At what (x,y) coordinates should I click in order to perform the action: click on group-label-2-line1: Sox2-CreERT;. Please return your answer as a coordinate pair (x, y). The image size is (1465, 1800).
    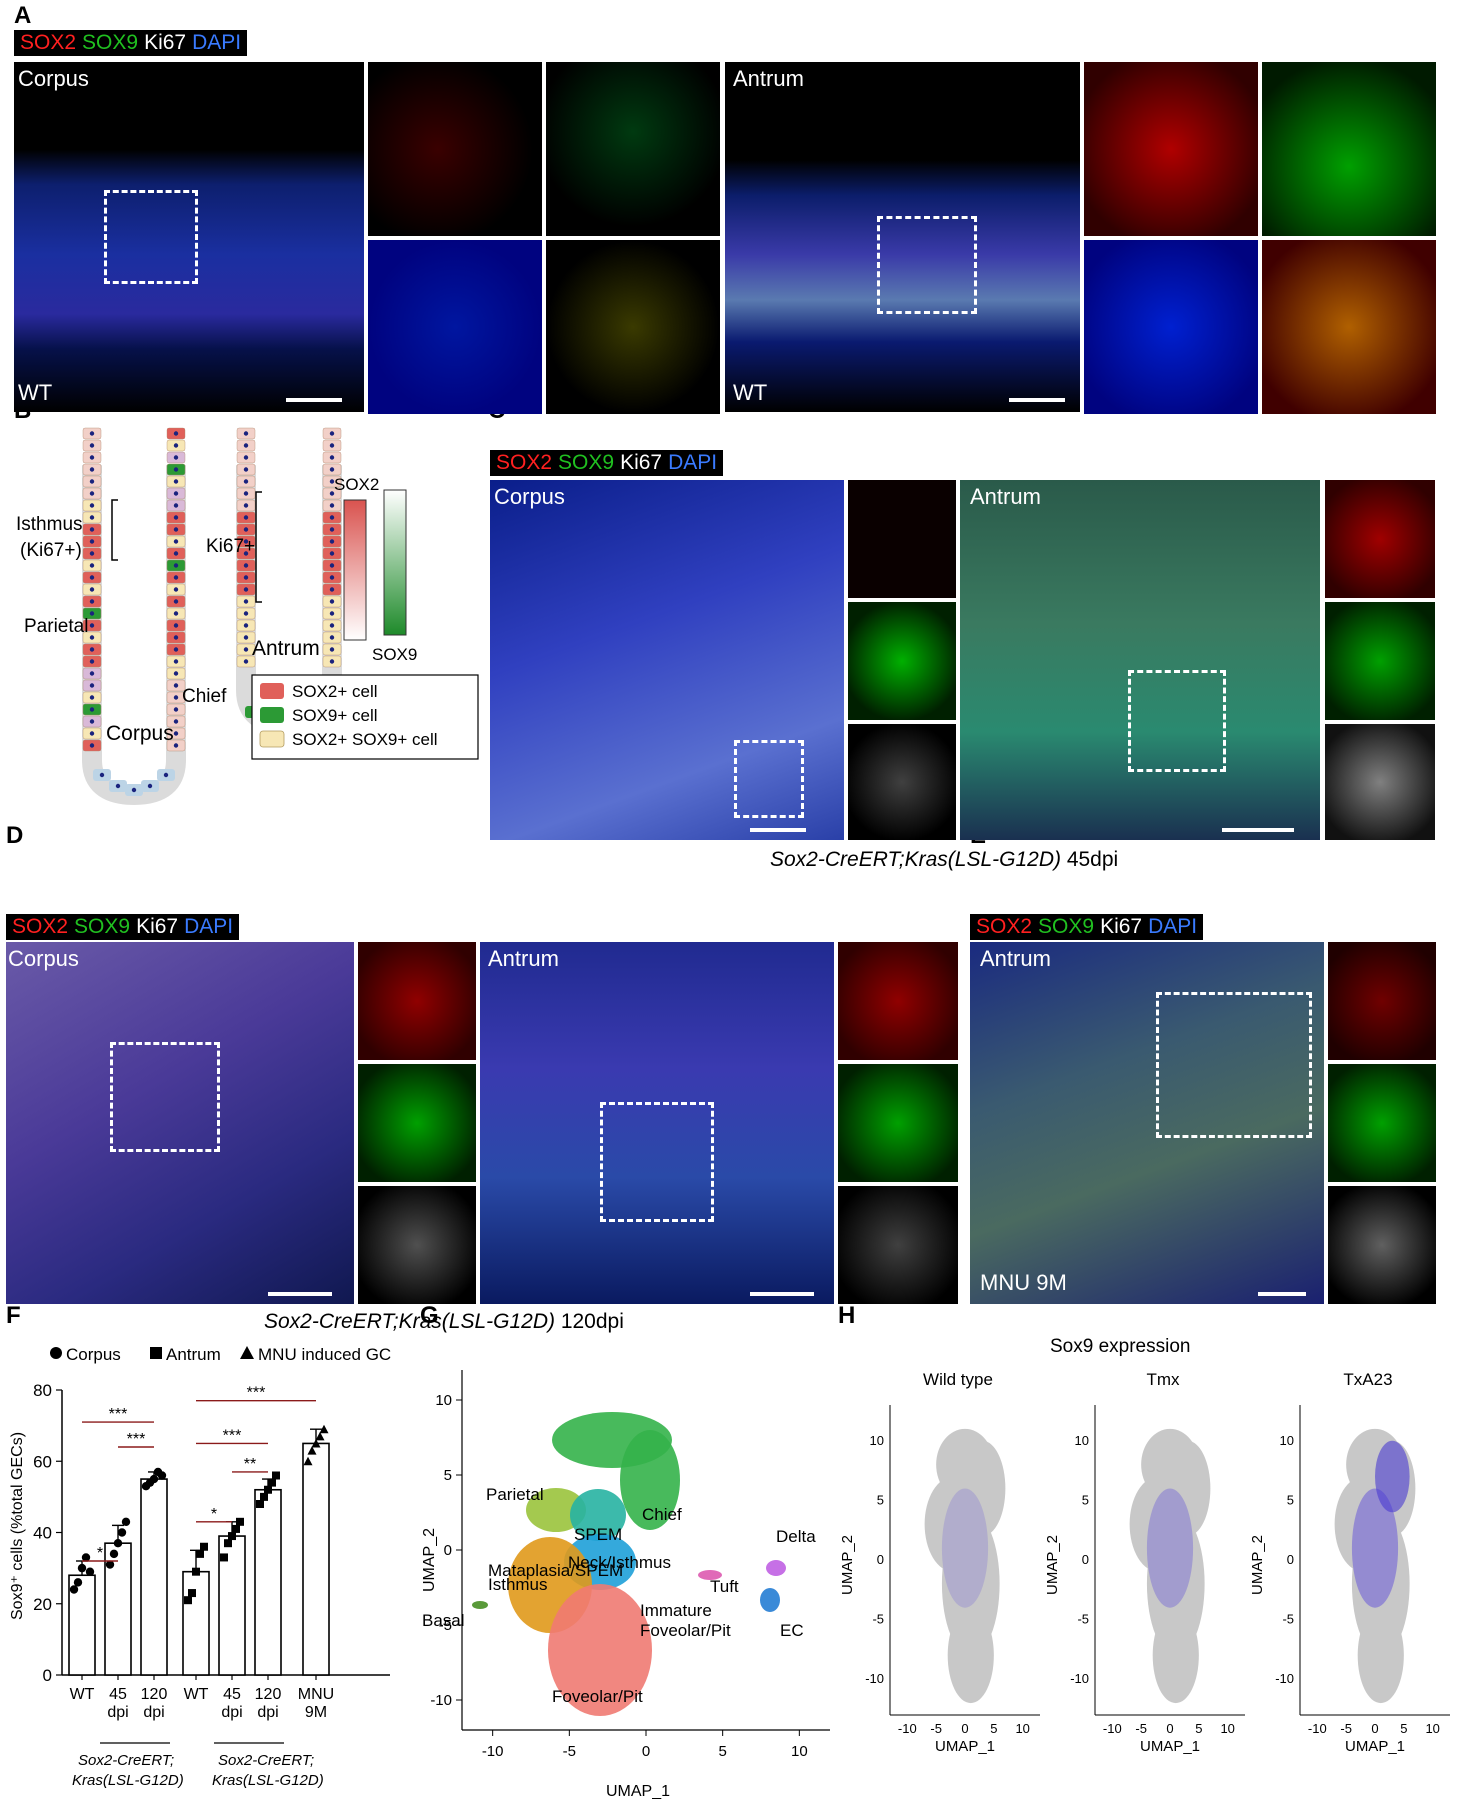
    Looking at the image, I should click on (266, 1760).